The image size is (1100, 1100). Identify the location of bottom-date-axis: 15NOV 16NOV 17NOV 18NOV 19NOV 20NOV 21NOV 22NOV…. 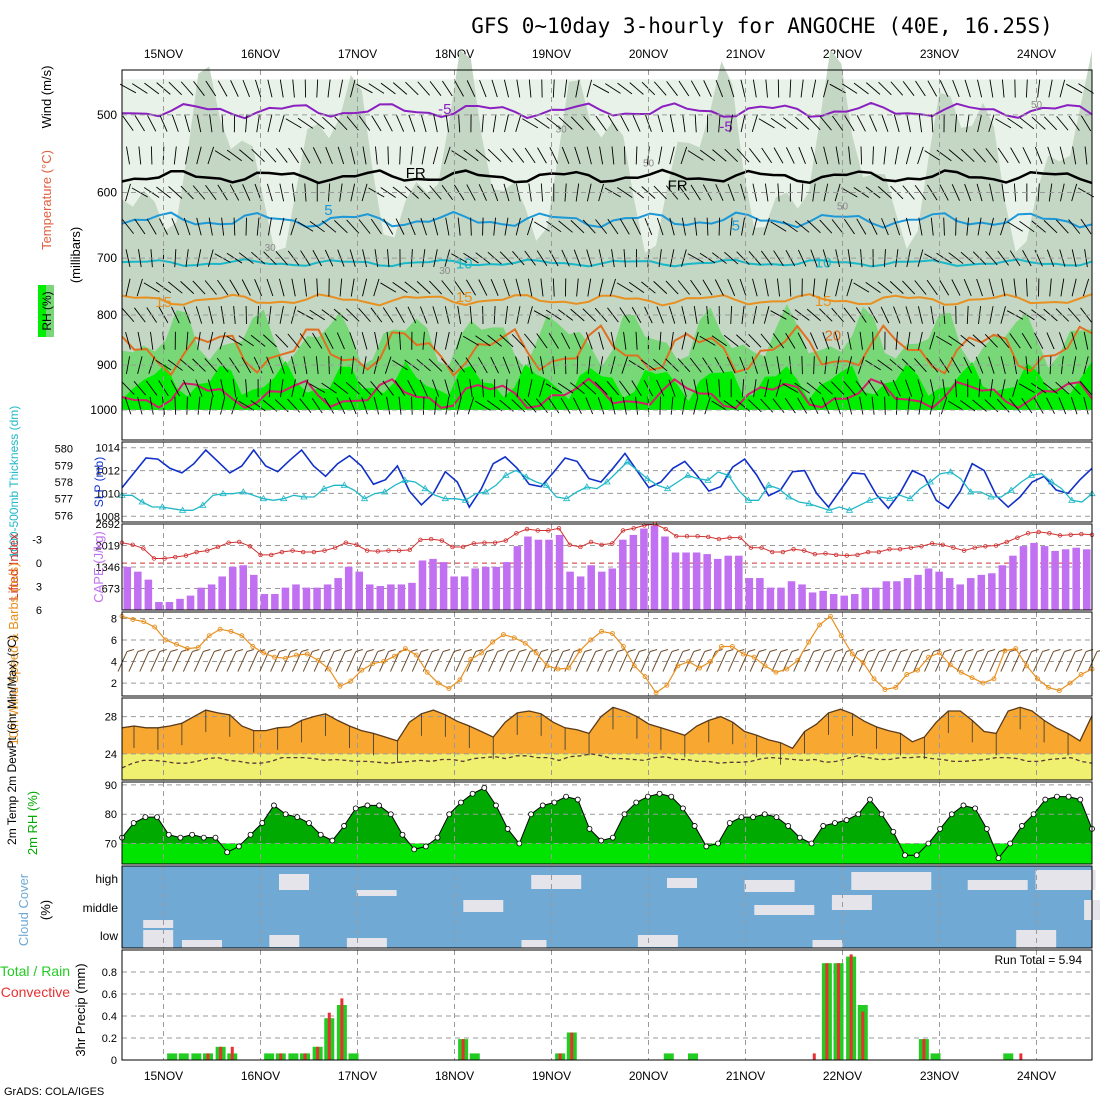
(600, 1076).